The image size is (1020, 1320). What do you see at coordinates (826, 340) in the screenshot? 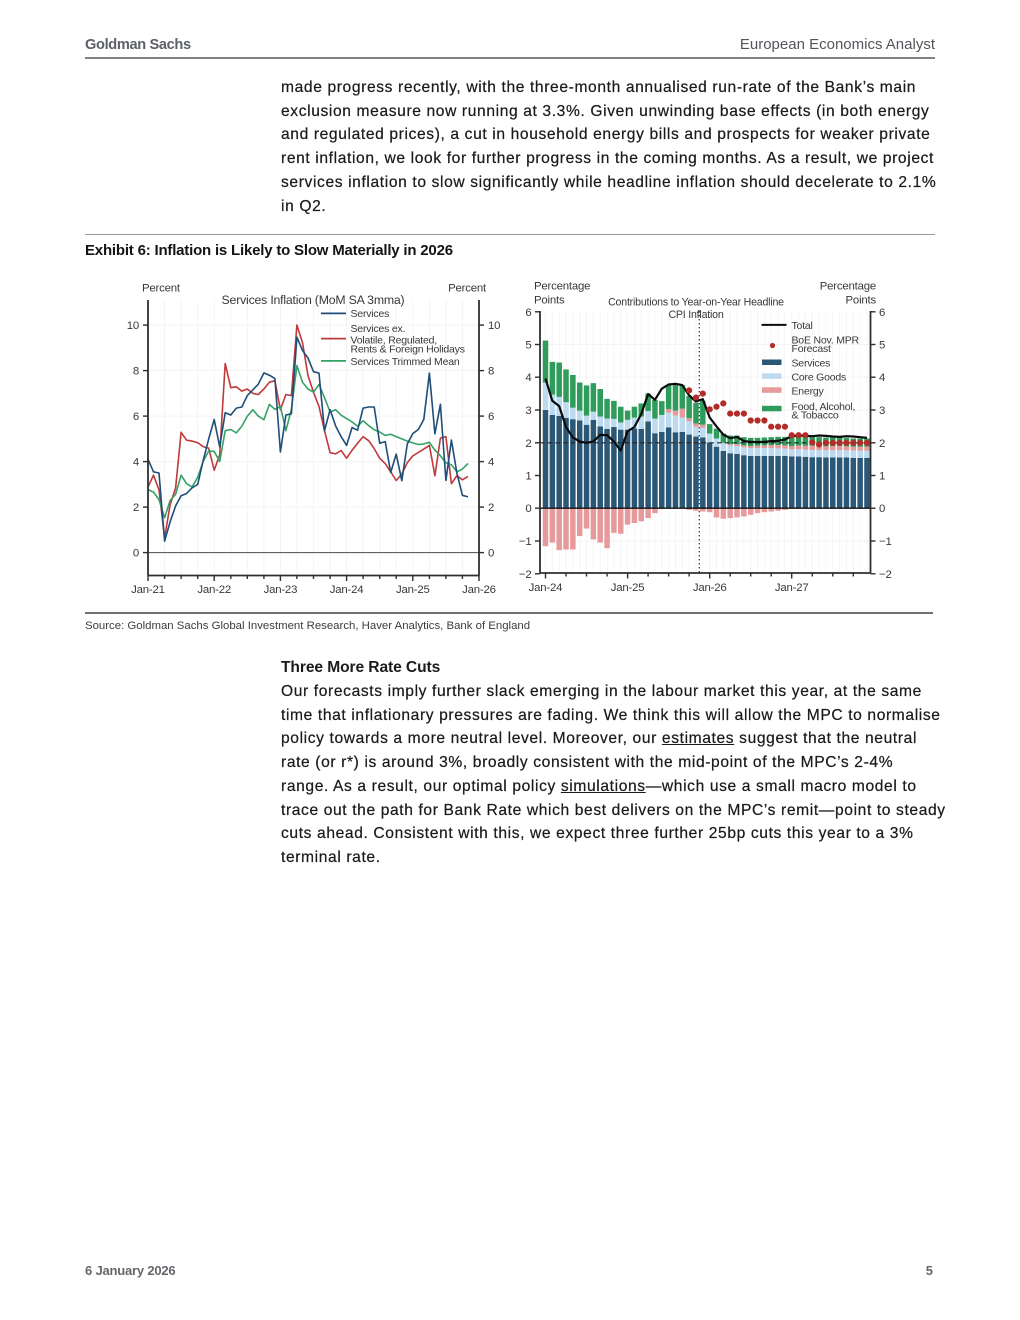
I see `svg-text: BoE Nov. MPR` at bounding box center [826, 340].